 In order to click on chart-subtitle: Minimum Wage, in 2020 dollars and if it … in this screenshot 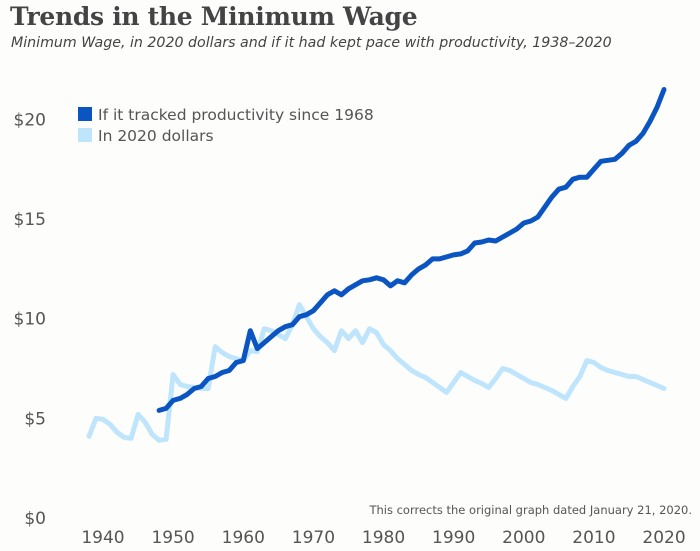, I will do `click(311, 43)`.